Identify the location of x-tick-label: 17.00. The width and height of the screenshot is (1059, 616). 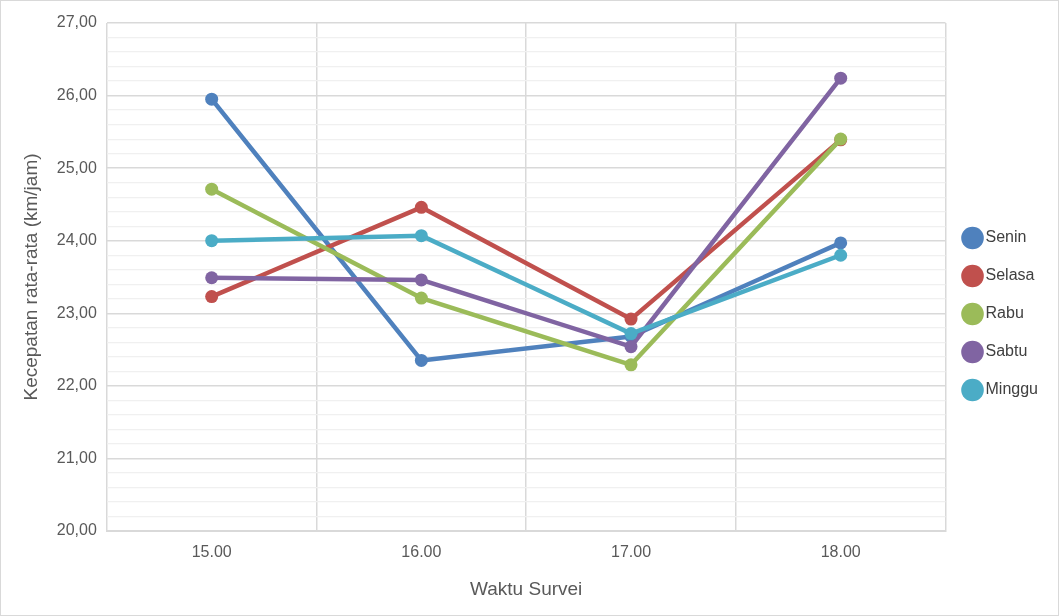
(631, 552).